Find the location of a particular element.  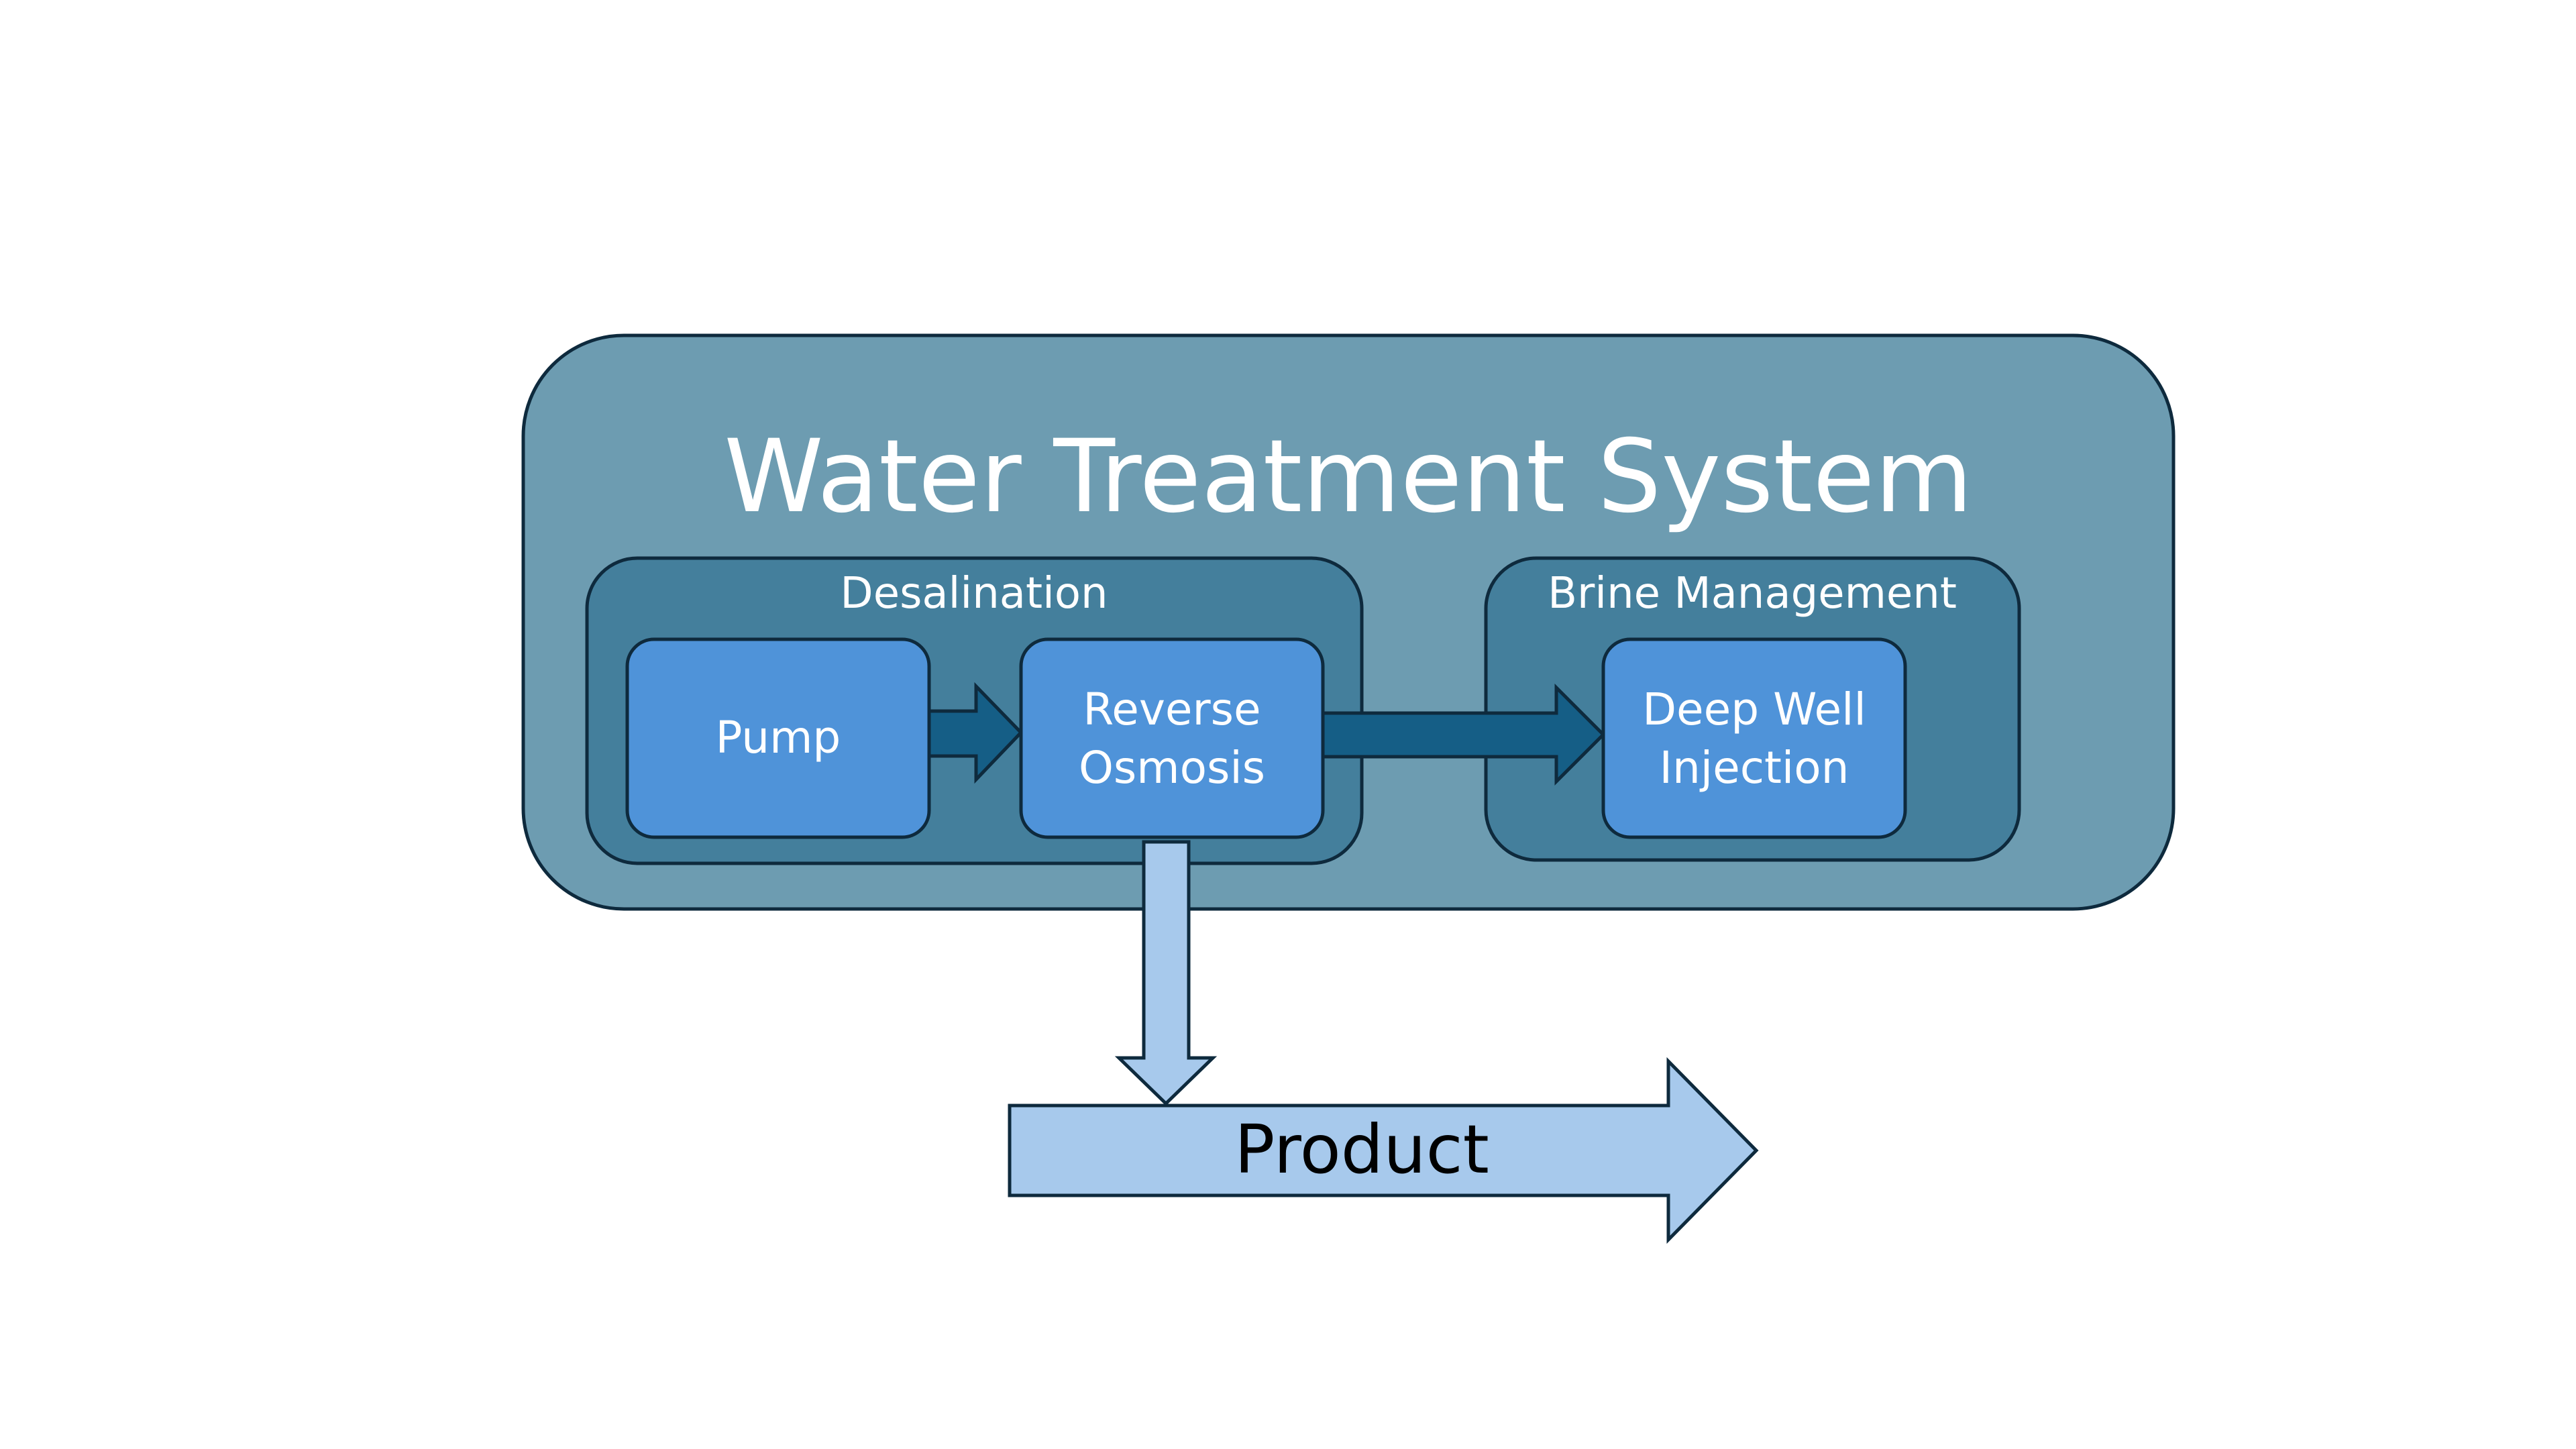

system-title: Water Treatment System is located at coordinates (1348, 477).